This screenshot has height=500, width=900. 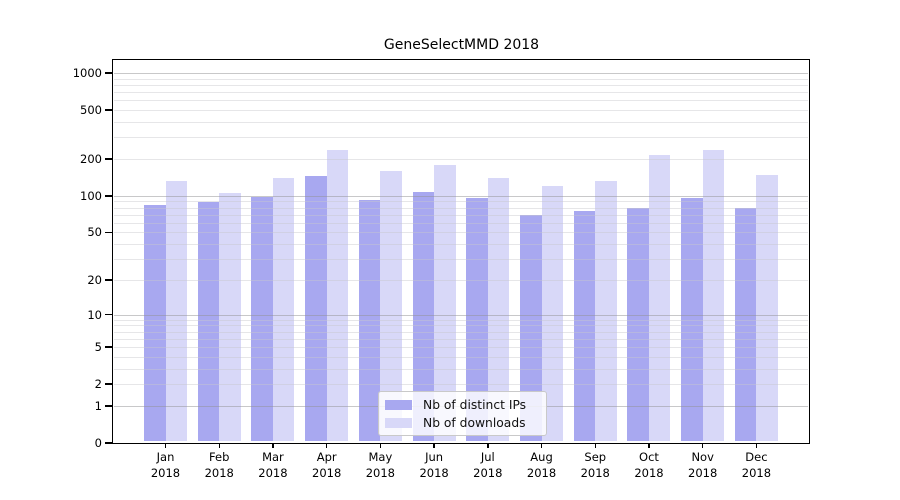 I want to click on bar-distinct-ips-mar, so click(x=262, y=319).